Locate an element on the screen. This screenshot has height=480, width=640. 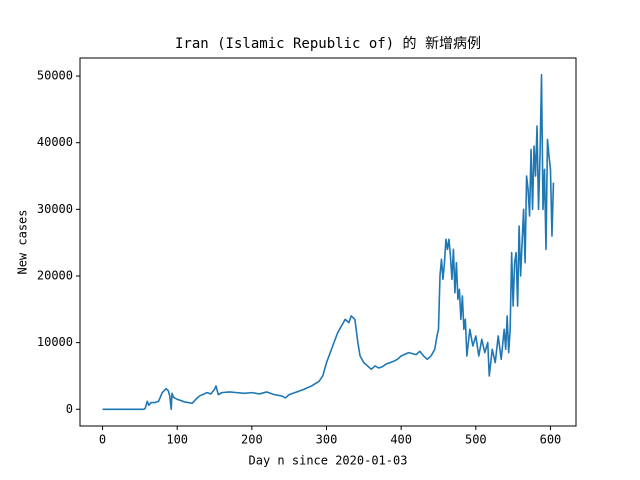
y-tick-label: 20000 is located at coordinates (55, 275).